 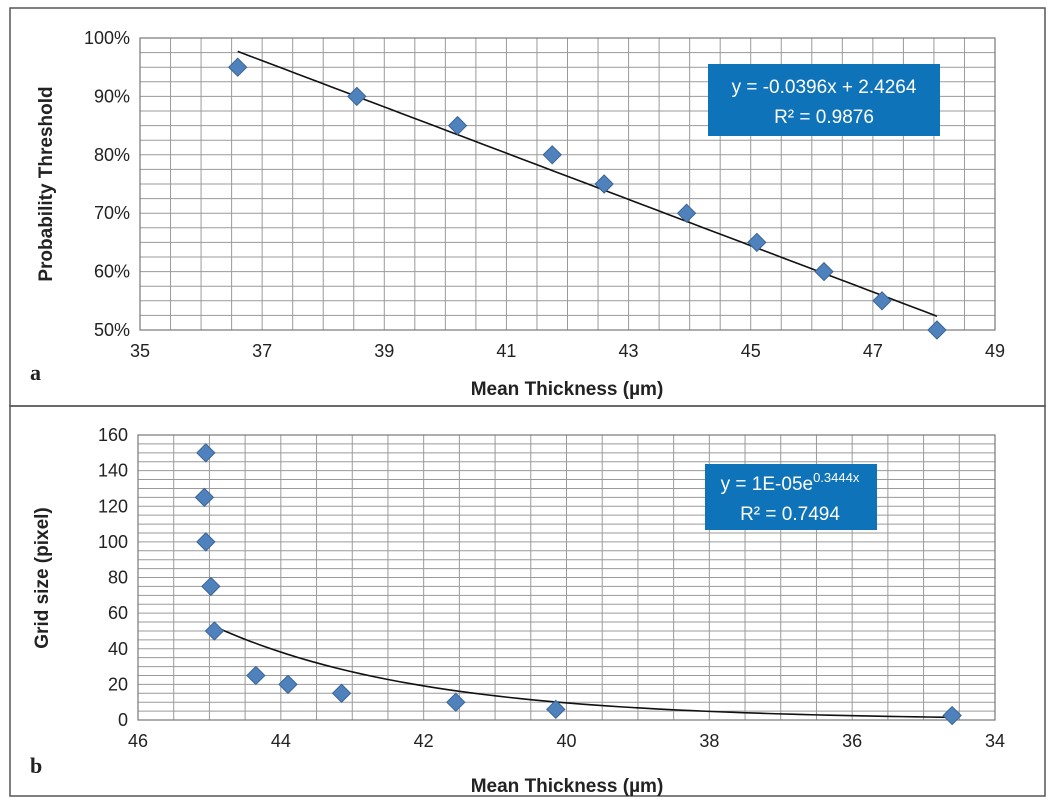 What do you see at coordinates (118, 578) in the screenshot?
I see `y-tick-label: 80` at bounding box center [118, 578].